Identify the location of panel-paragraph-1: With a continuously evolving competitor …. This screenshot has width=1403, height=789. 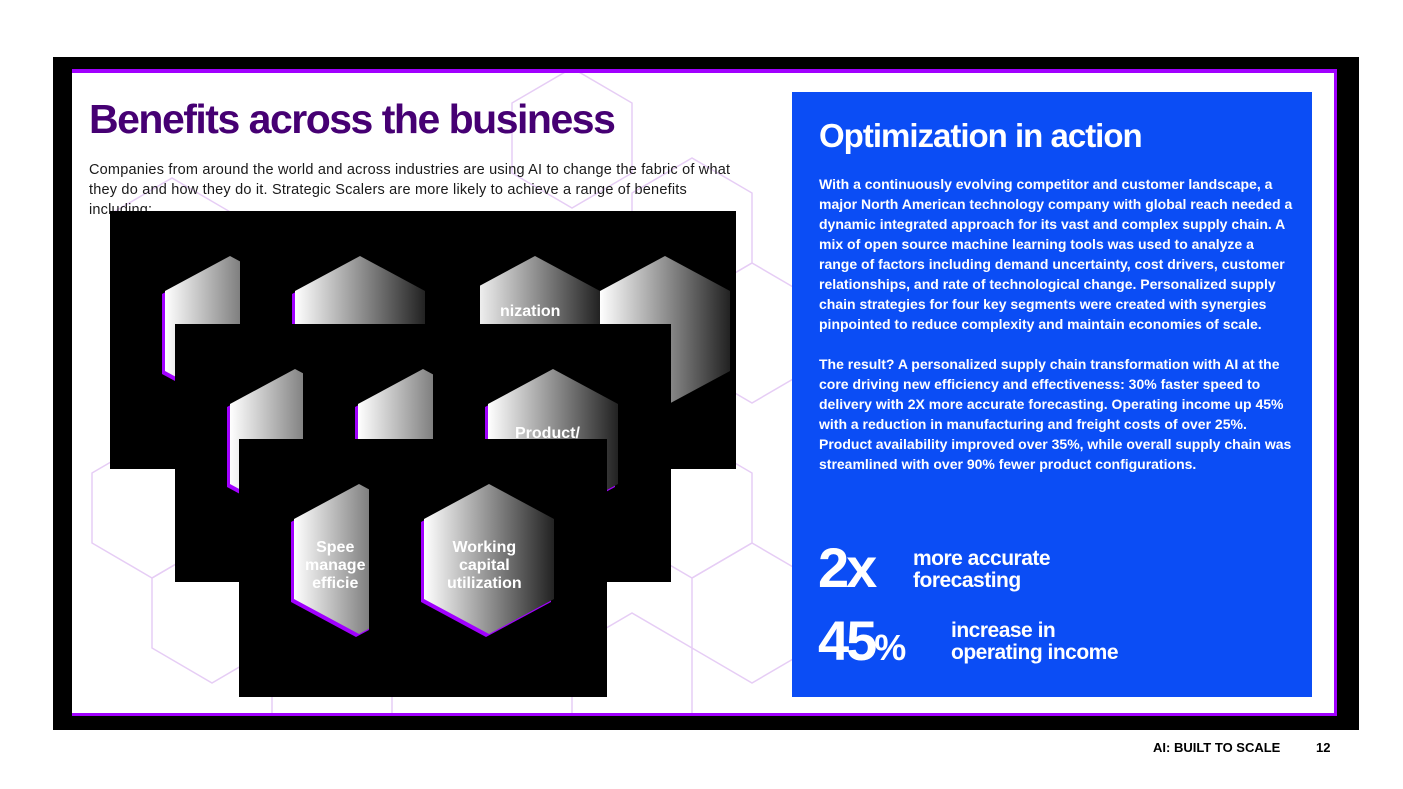
(1056, 254).